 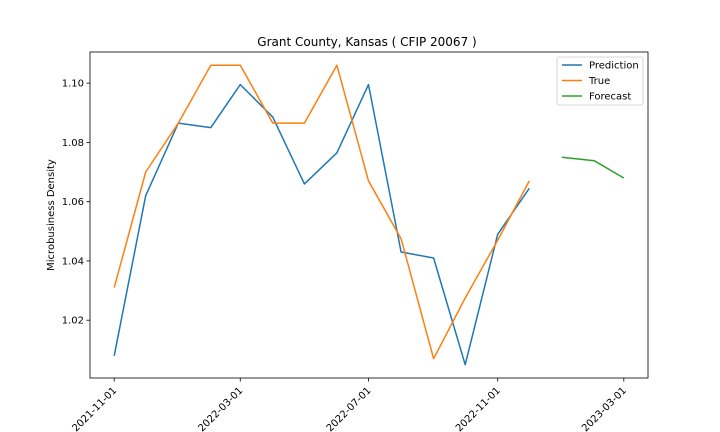 I want to click on x-tick-label: 2022-11-01, so click(x=478, y=408).